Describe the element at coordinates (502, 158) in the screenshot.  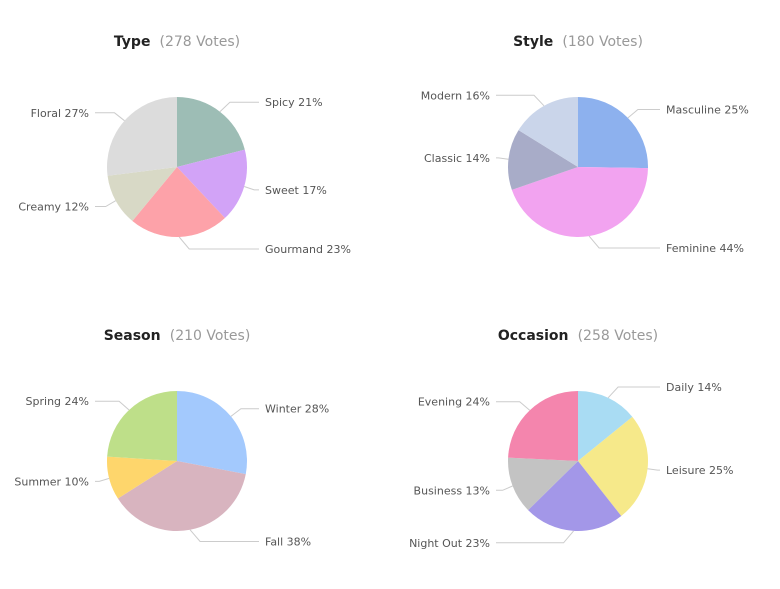
I see `leader-line-classic` at that location.